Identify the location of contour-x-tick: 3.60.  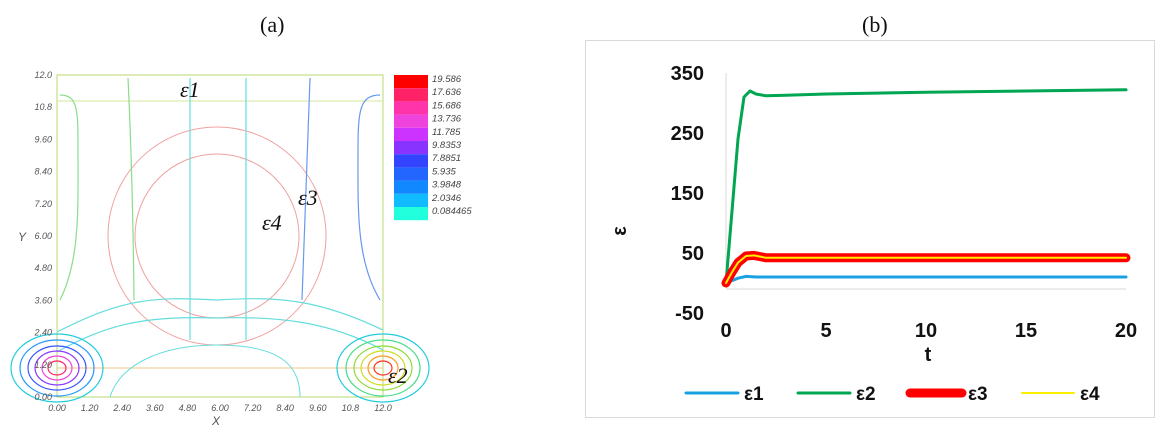
(155, 408).